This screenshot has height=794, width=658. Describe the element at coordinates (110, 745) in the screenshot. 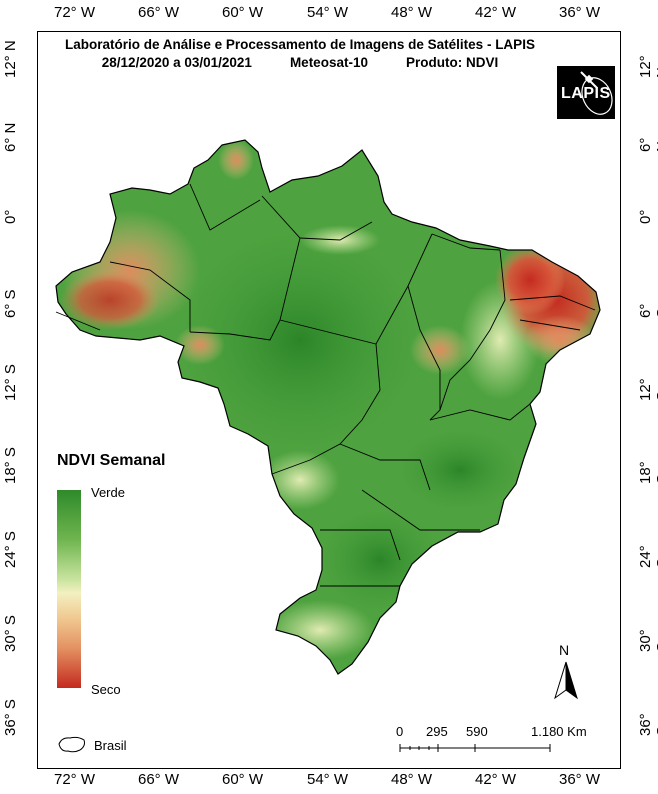

I see `boundary-legend-label: Brasil` at that location.